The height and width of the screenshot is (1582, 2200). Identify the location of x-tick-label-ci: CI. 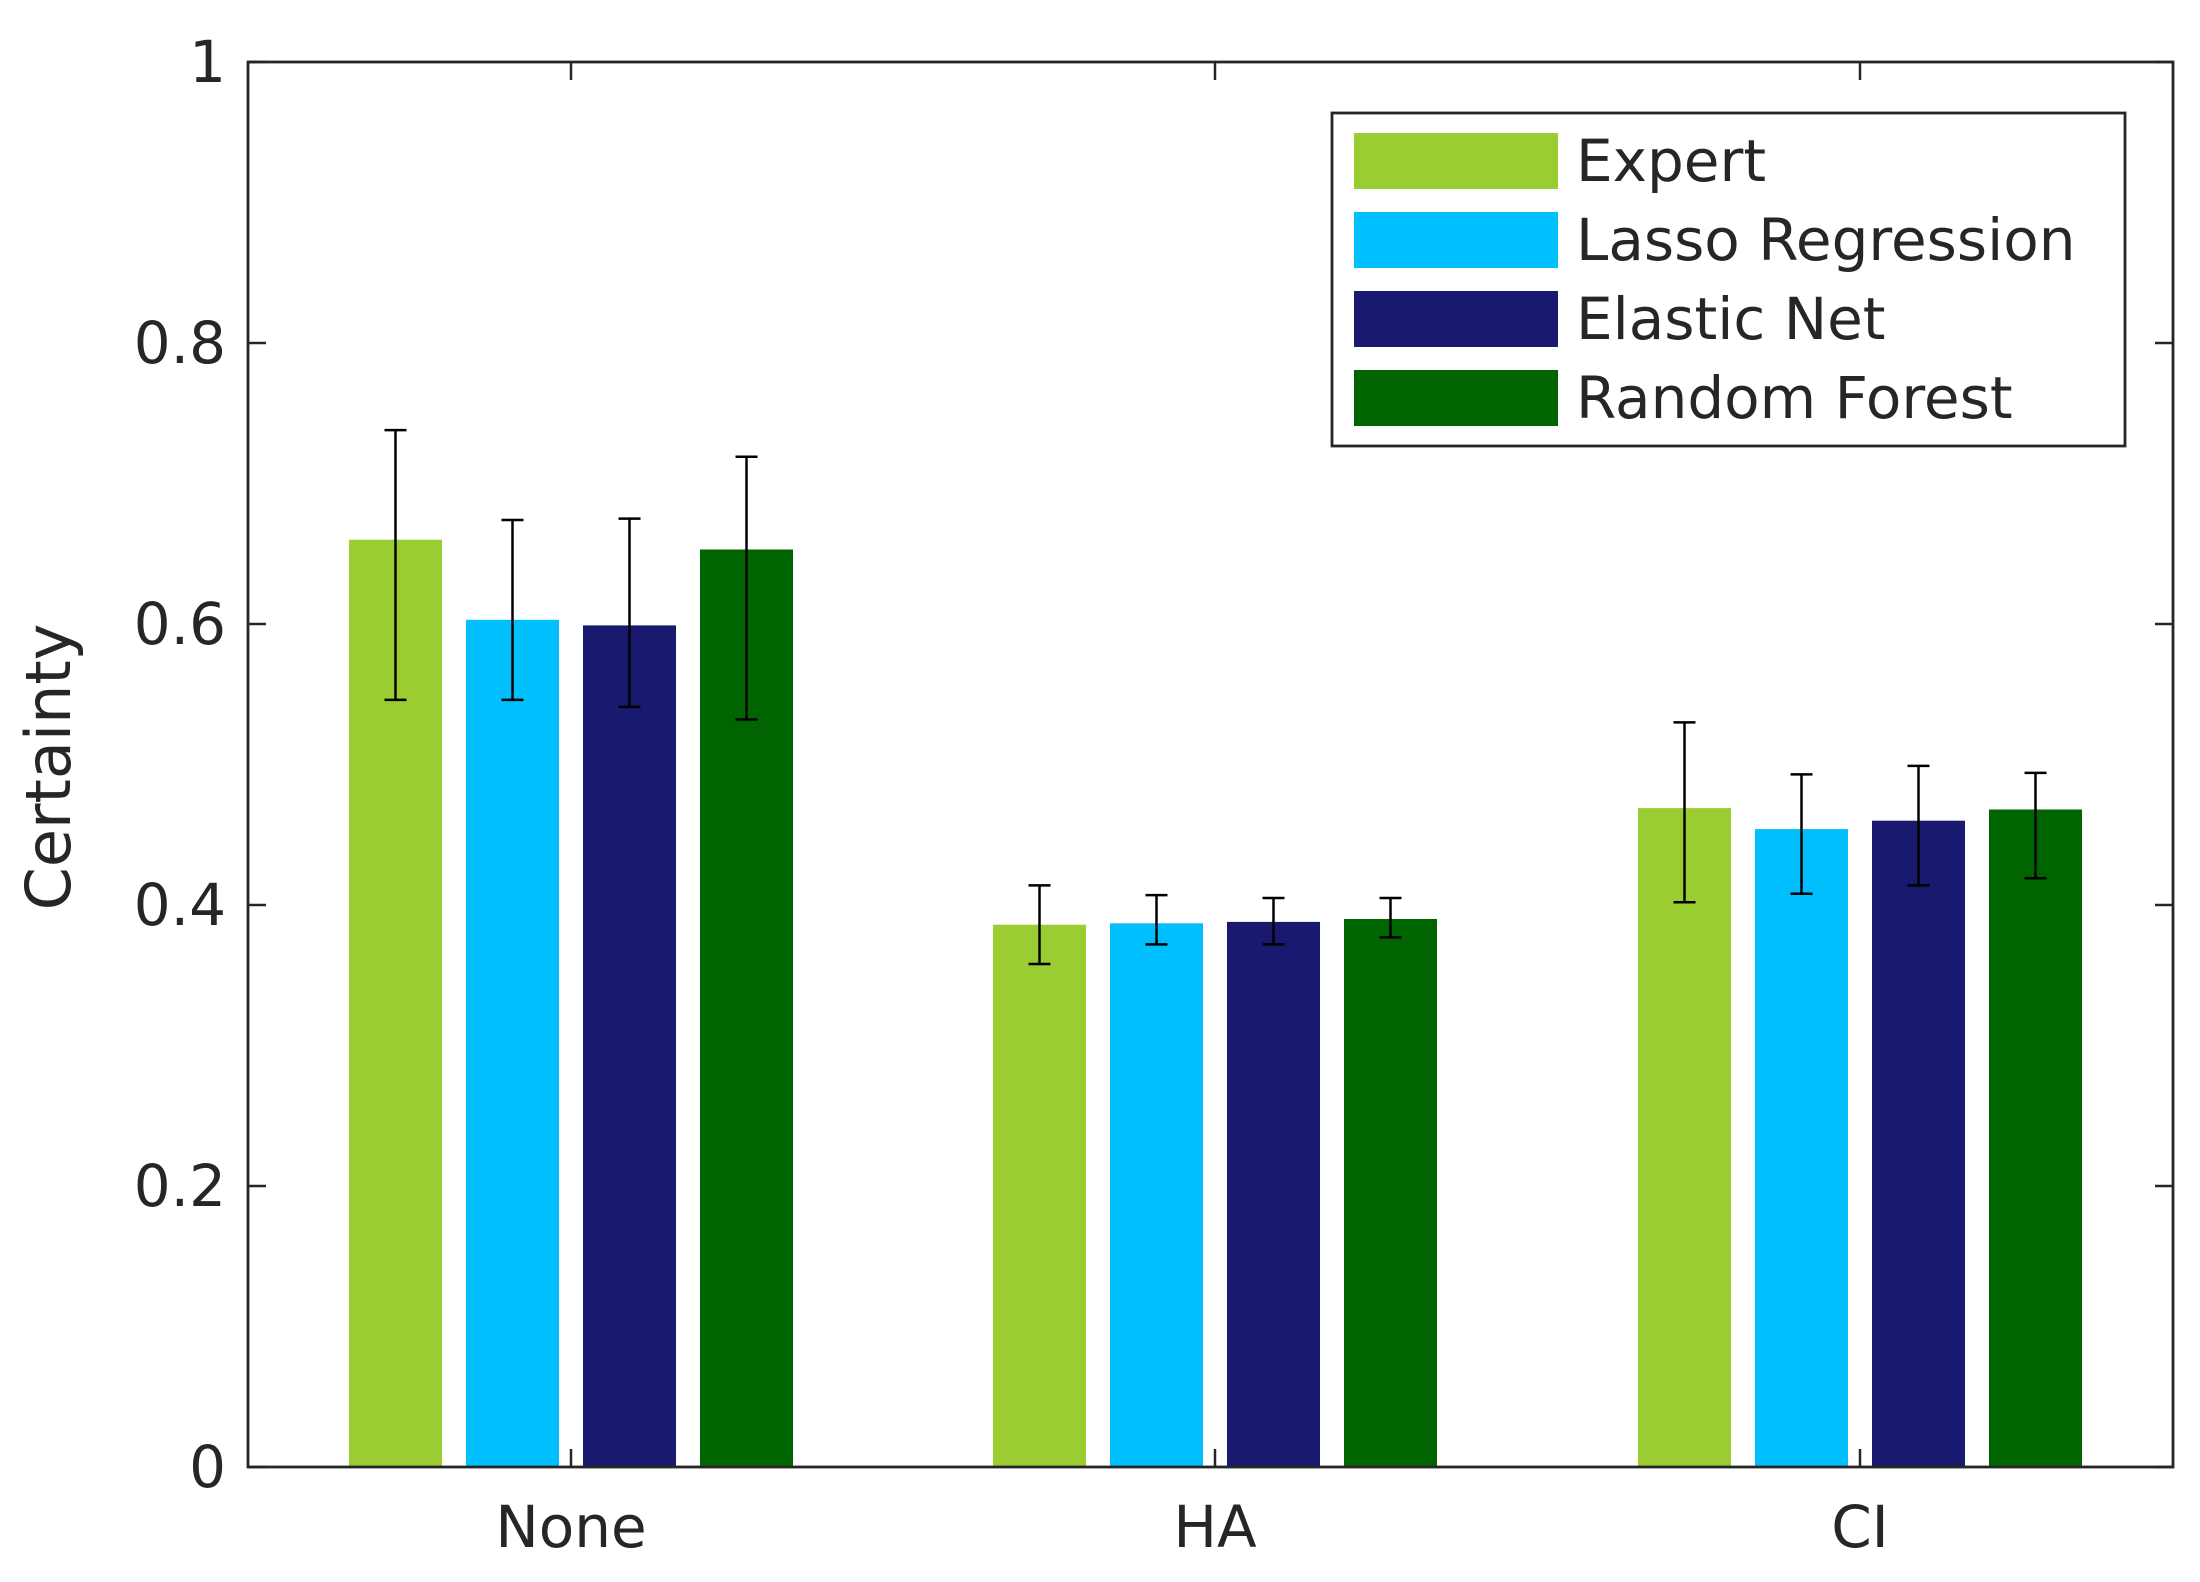
(1860, 1527).